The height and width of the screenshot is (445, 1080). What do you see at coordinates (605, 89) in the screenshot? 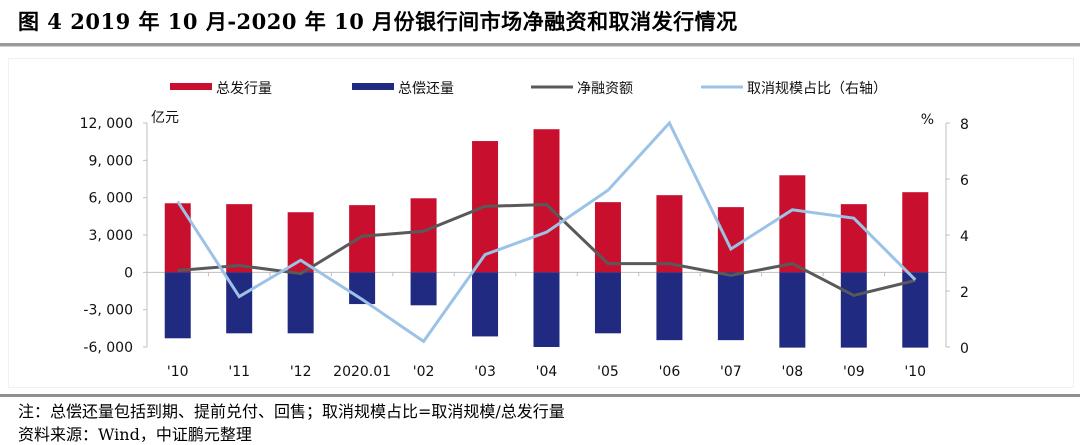
I see `legend-label: 净融资额` at bounding box center [605, 89].